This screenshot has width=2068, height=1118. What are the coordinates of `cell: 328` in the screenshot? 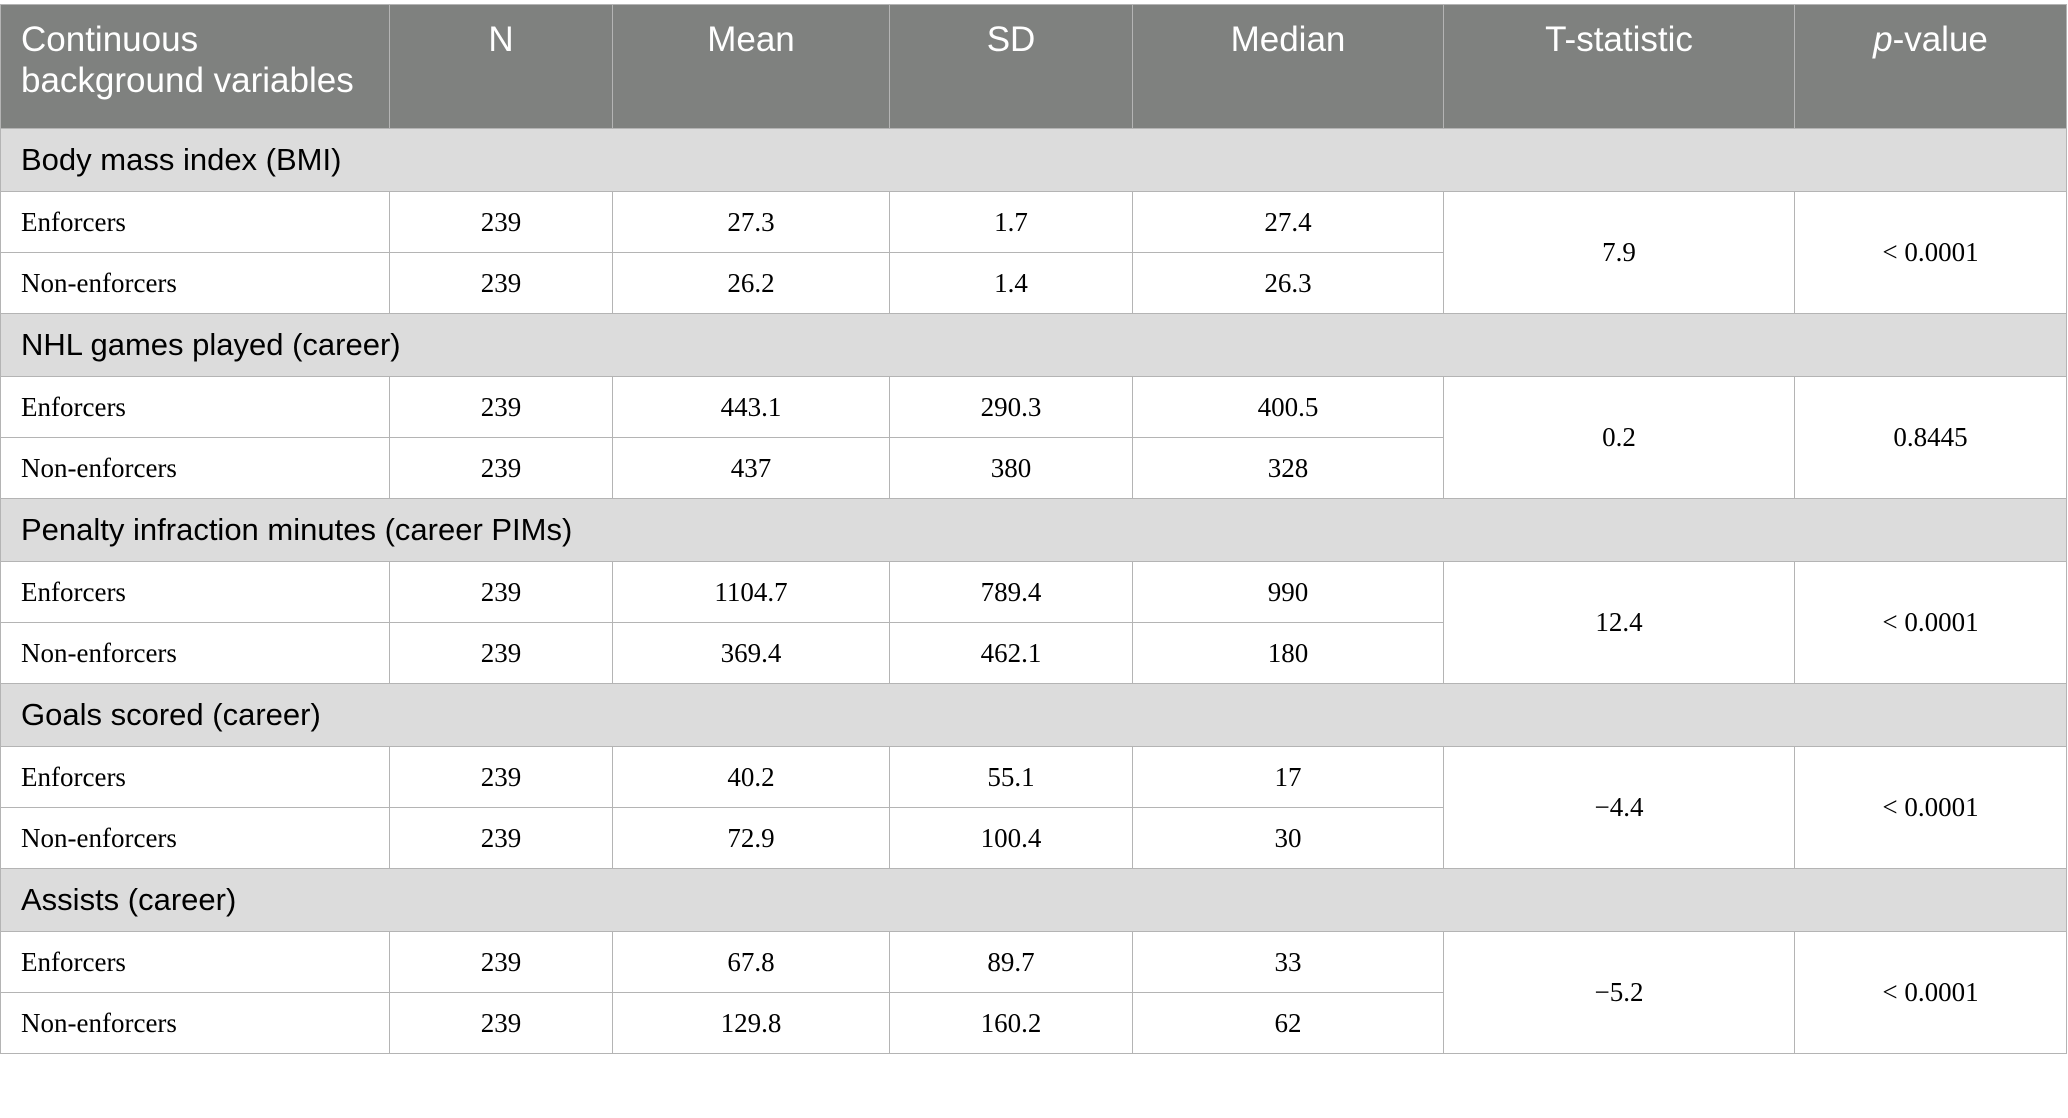 It's located at (1288, 468).